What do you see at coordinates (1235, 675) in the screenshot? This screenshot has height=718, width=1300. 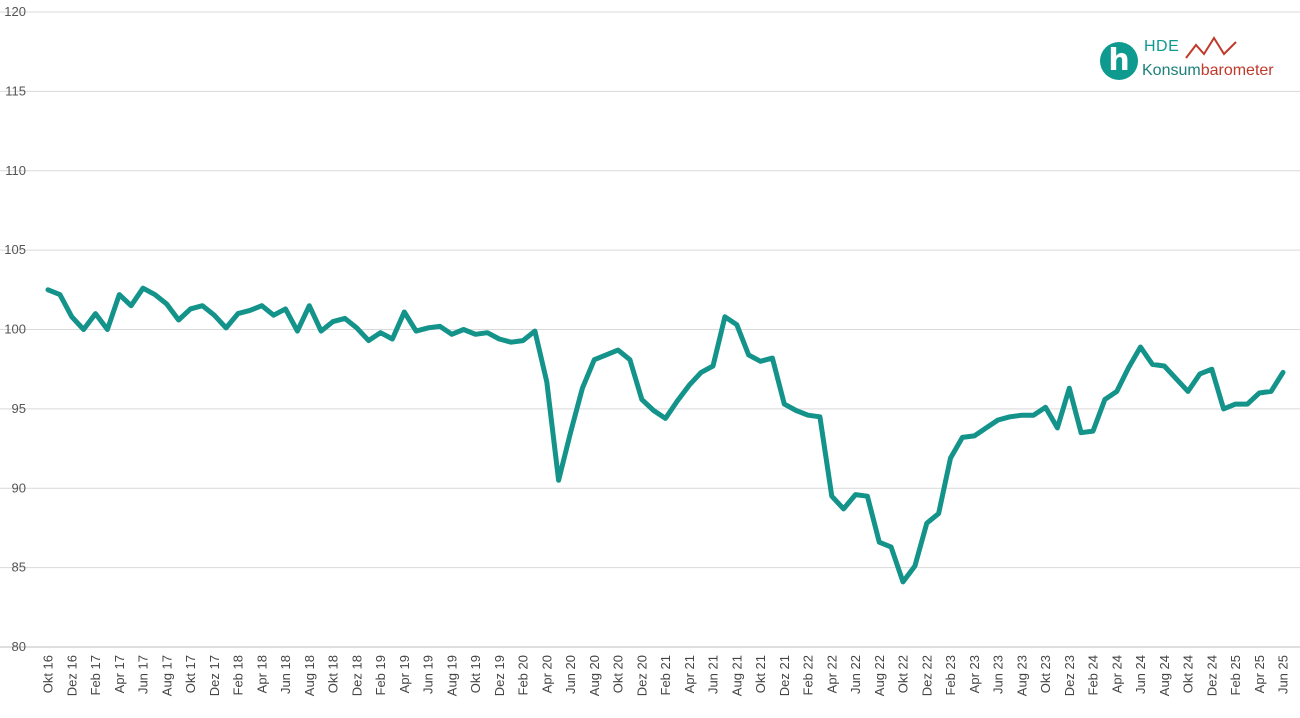 I see `x-tick-label: Feb 25` at bounding box center [1235, 675].